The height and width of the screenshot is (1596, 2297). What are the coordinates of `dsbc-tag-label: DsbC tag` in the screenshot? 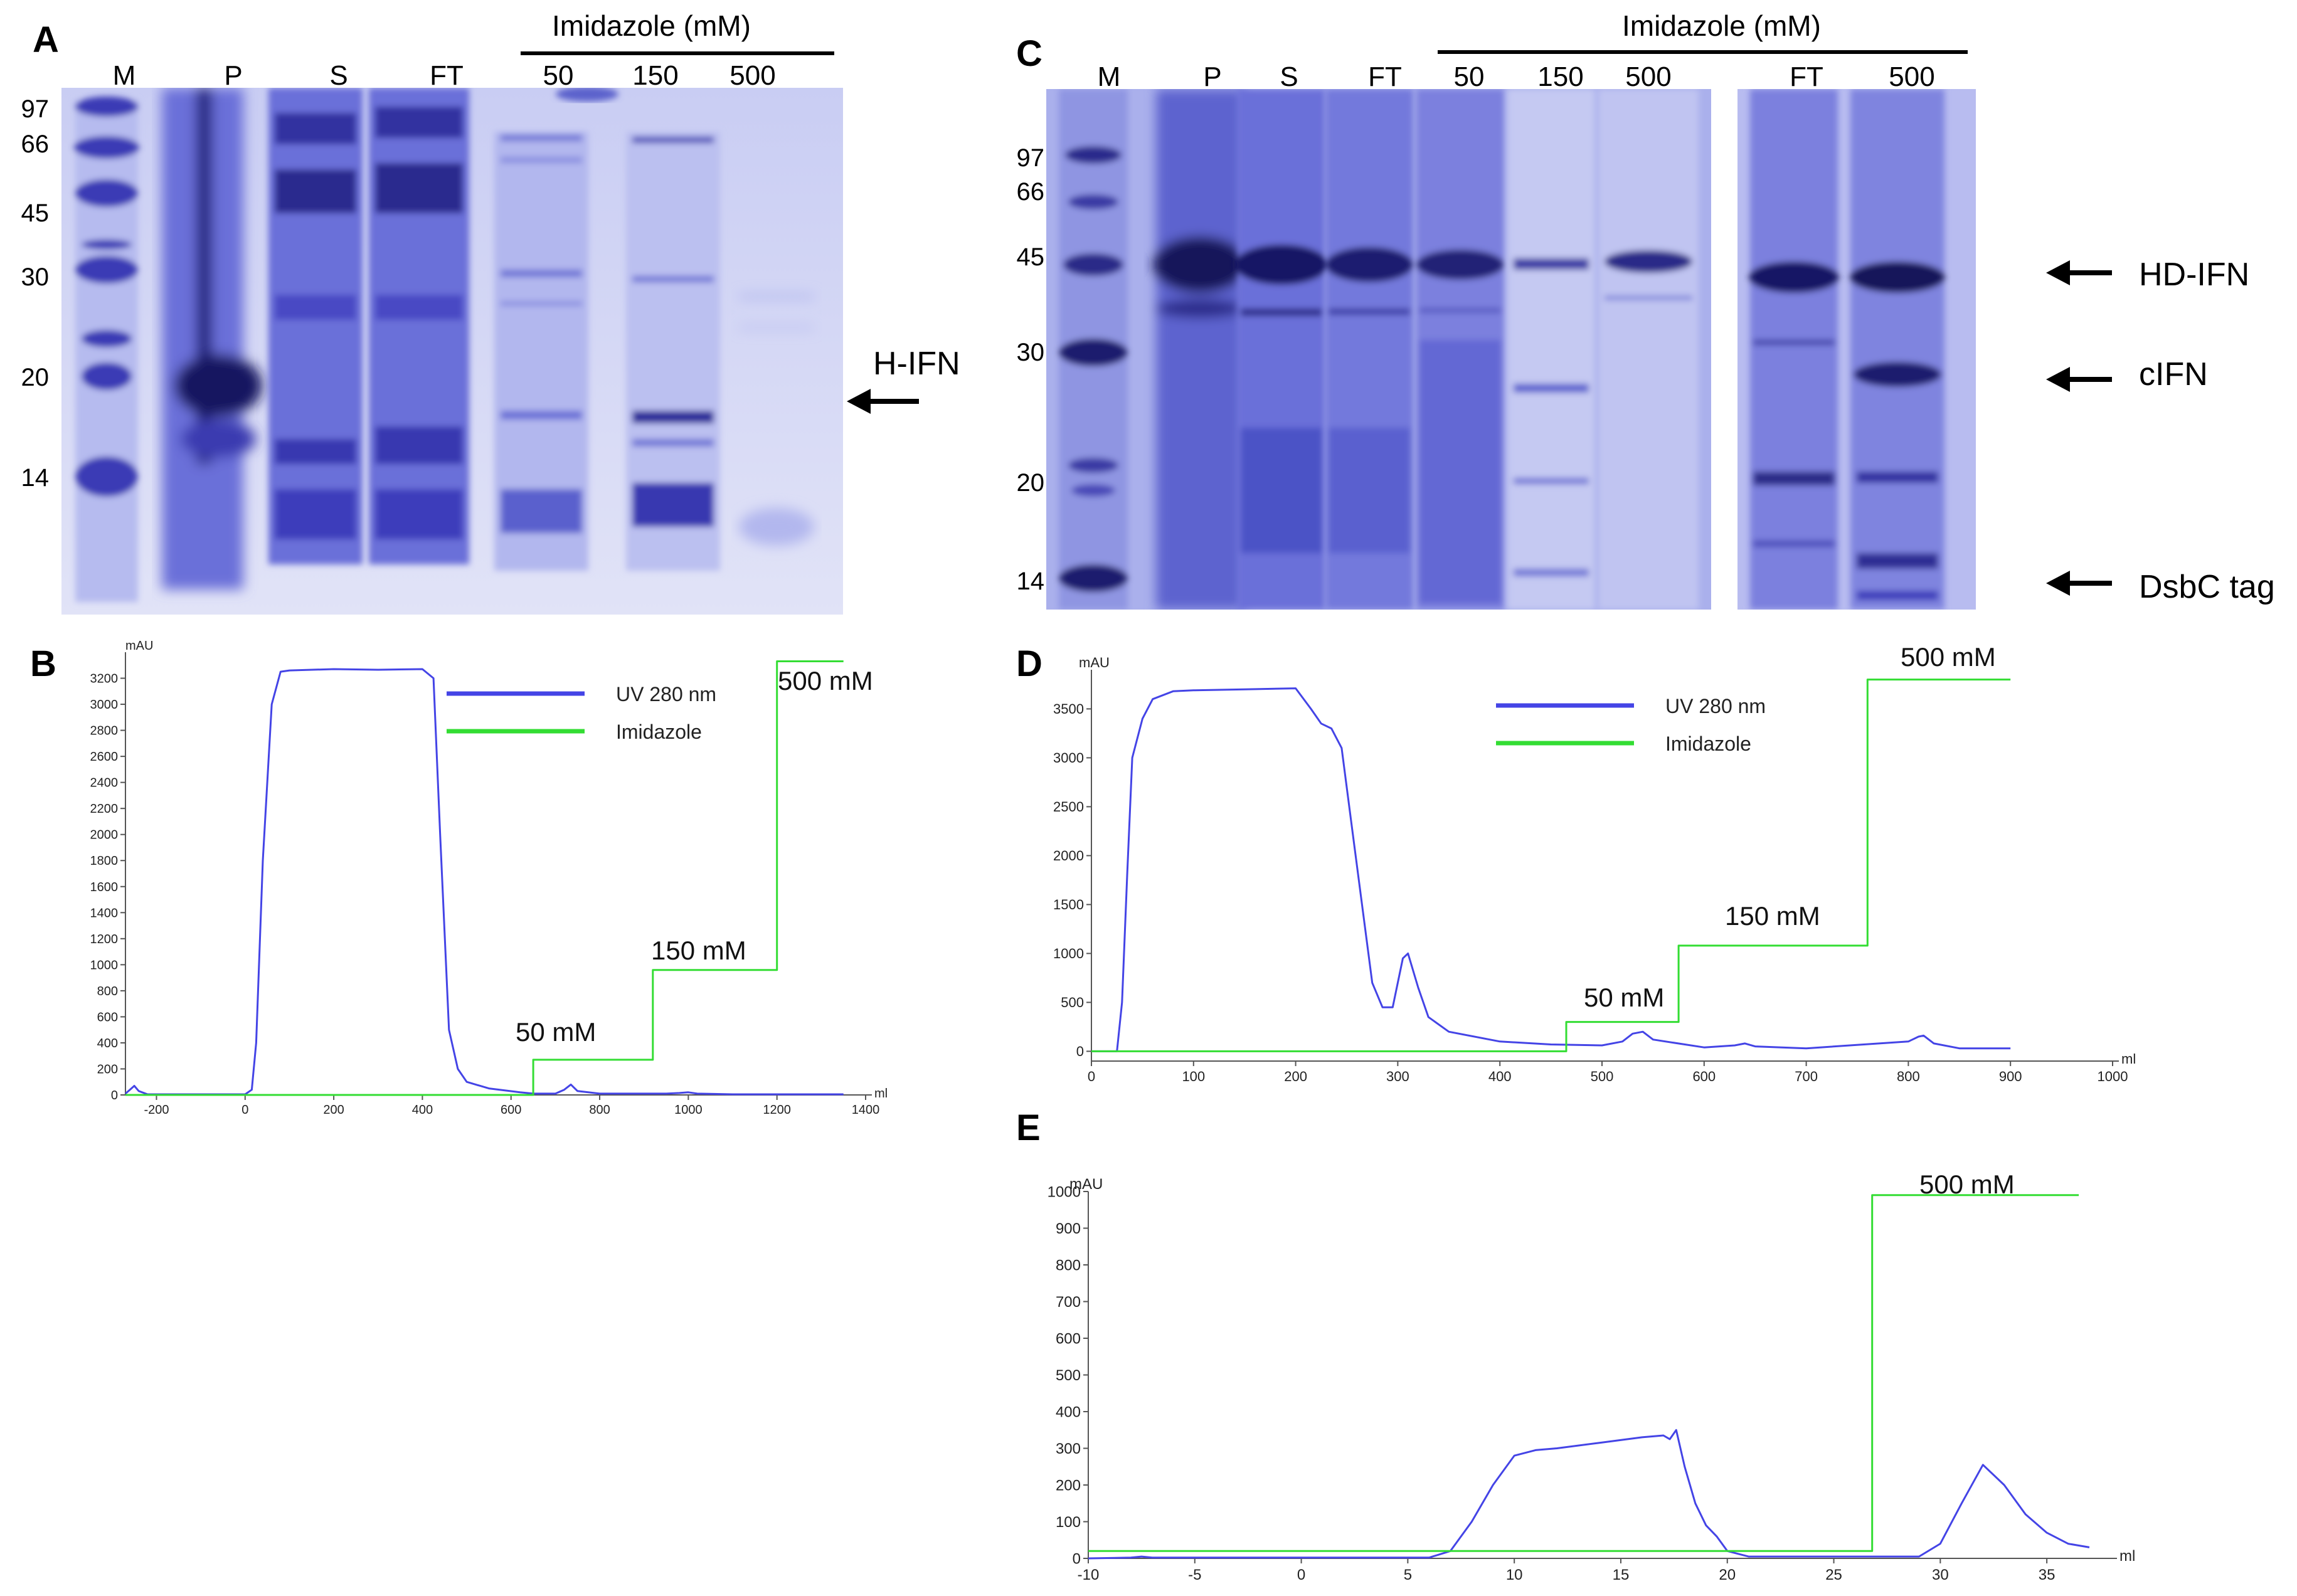 It's located at (2207, 587).